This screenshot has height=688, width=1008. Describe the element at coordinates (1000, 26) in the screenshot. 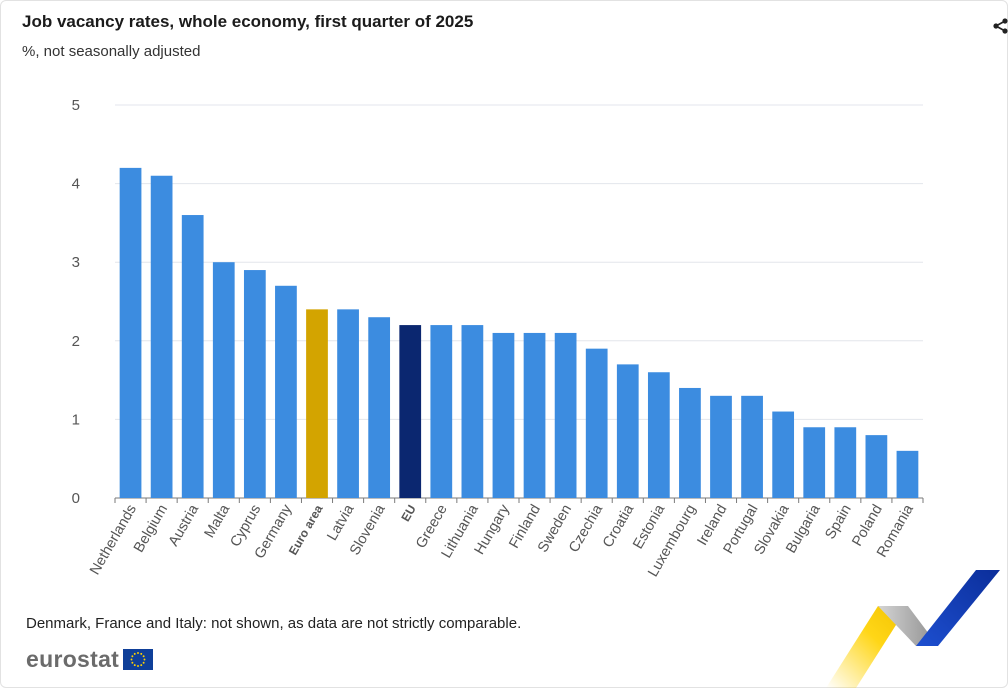

I see `share-icon` at that location.